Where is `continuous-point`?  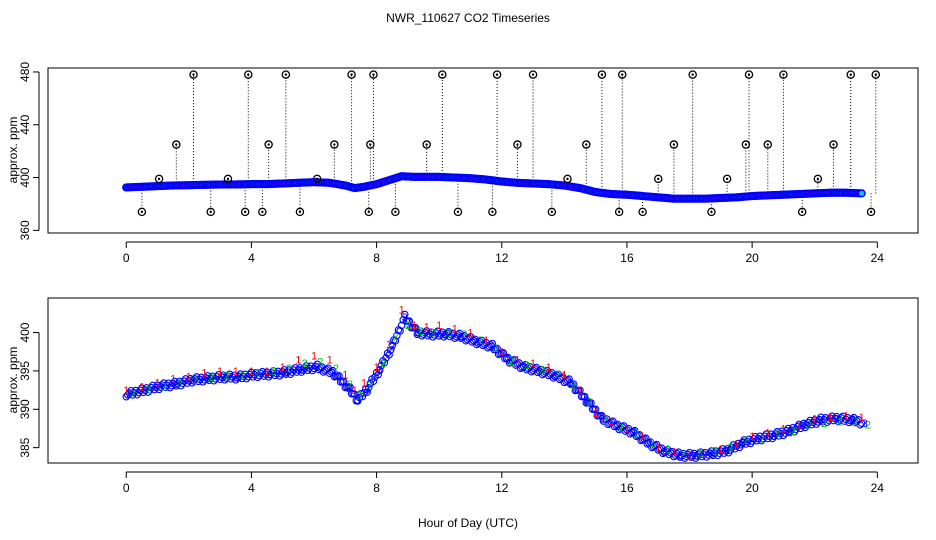 continuous-point is located at coordinates (861, 193).